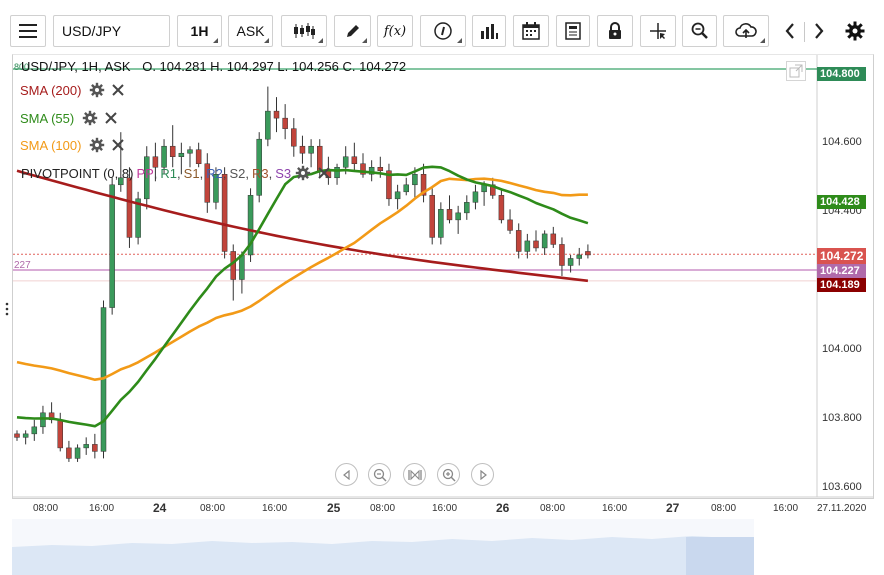 The height and width of the screenshot is (575, 884). What do you see at coordinates (92, 31) in the screenshot?
I see `symbol-label: USD/JPY` at bounding box center [92, 31].